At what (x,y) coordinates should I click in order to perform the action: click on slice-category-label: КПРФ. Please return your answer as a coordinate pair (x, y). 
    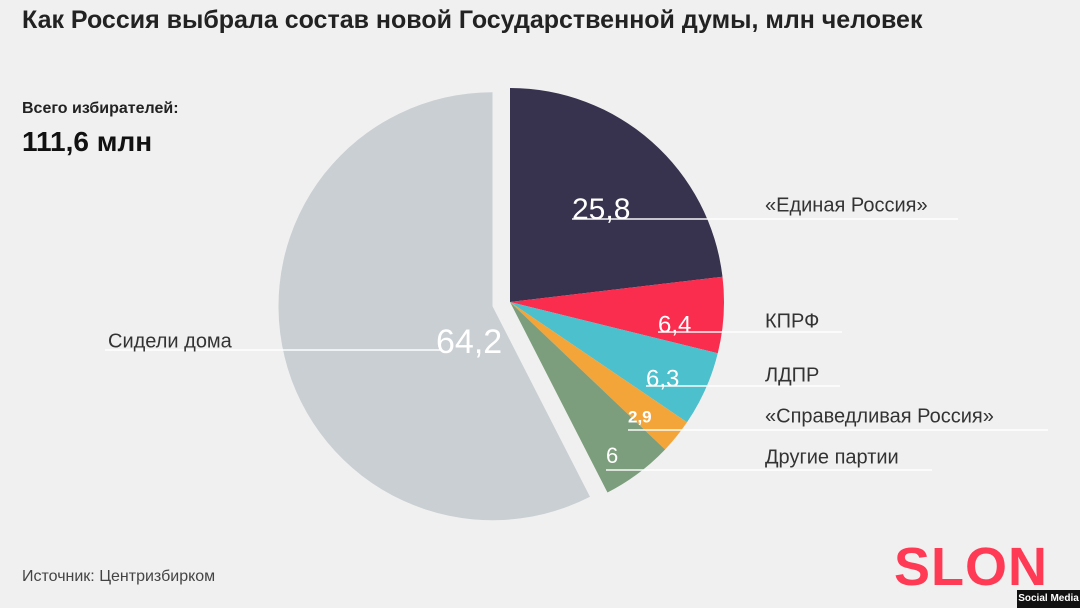
    Looking at the image, I should click on (792, 321).